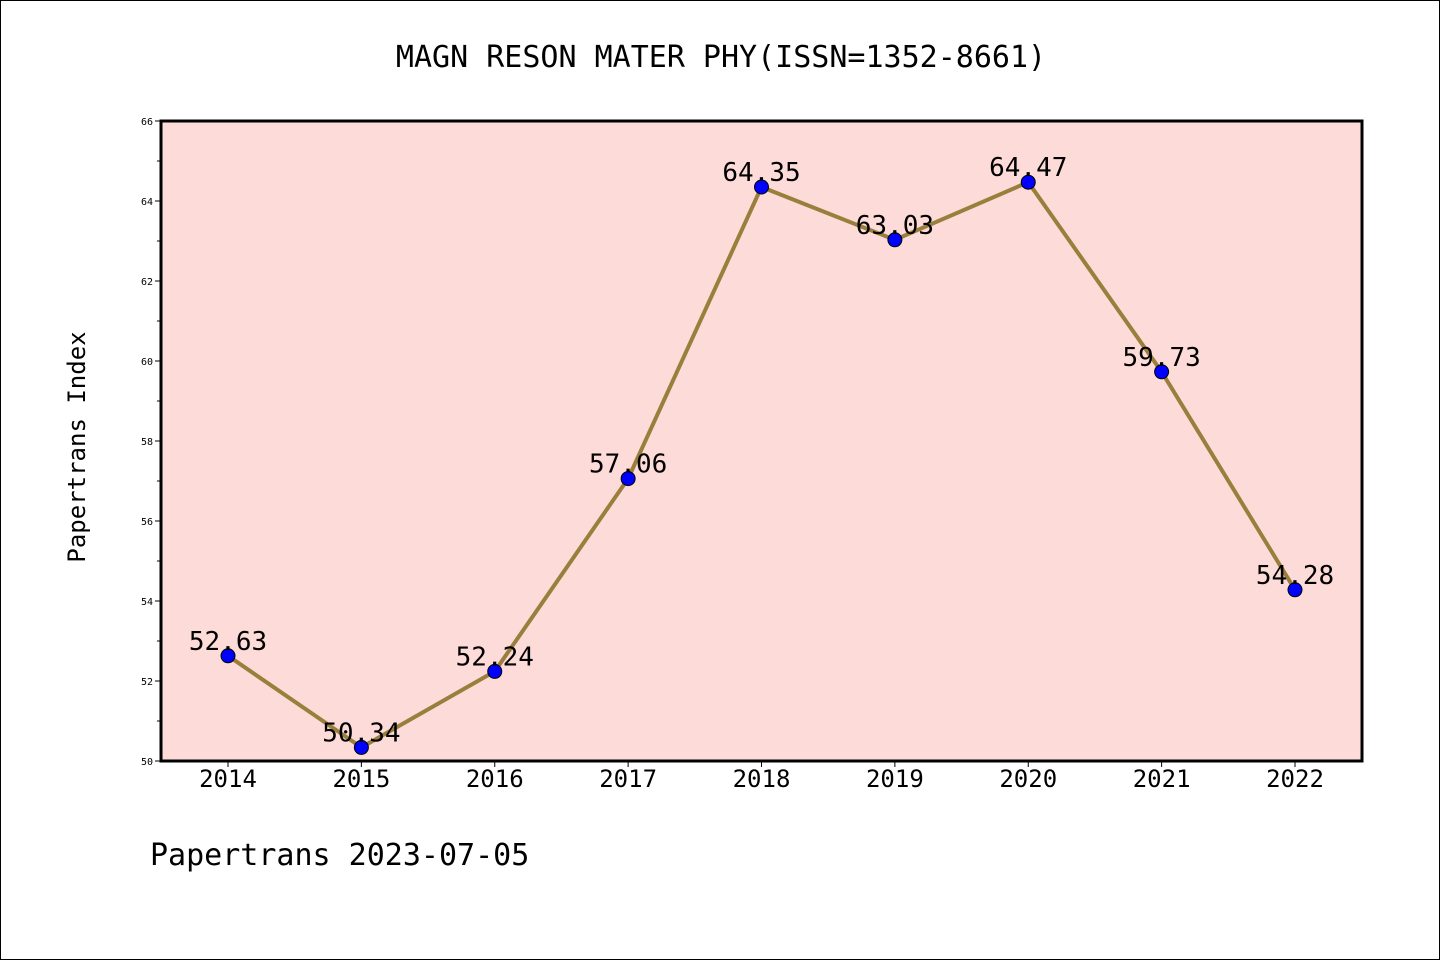  What do you see at coordinates (895, 779) in the screenshot?
I see `x-tick-label: 2019` at bounding box center [895, 779].